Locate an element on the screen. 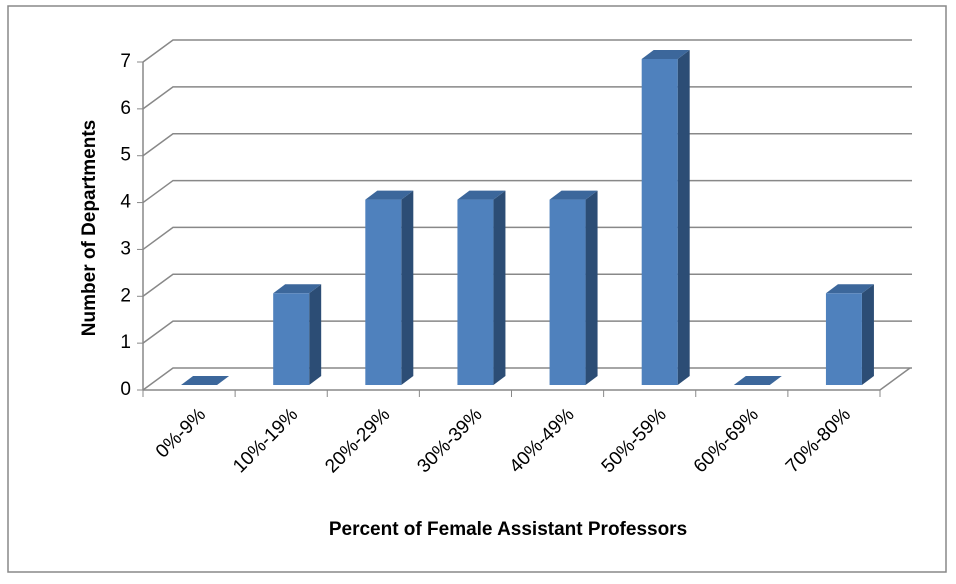  y-tick-label: 1 is located at coordinates (125, 342).